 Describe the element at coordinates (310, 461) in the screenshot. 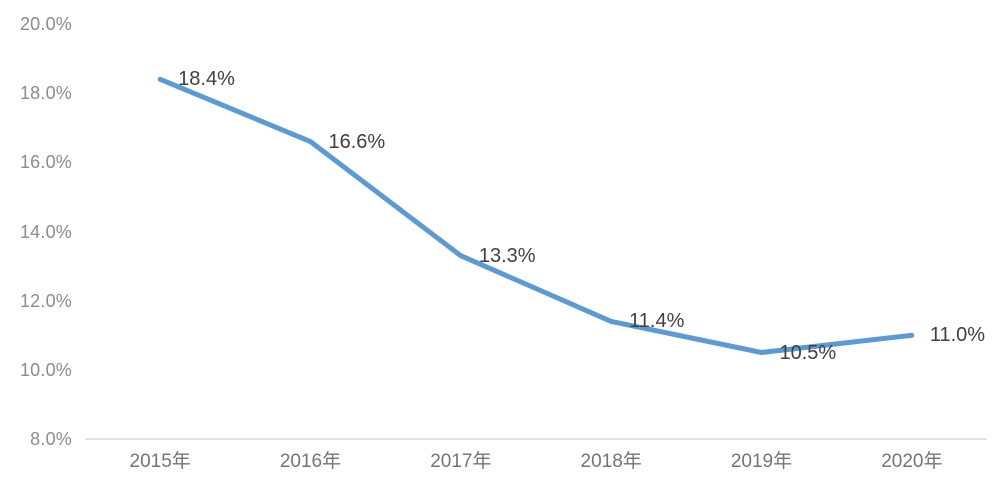

I see `x-category-label: 2016年` at that location.